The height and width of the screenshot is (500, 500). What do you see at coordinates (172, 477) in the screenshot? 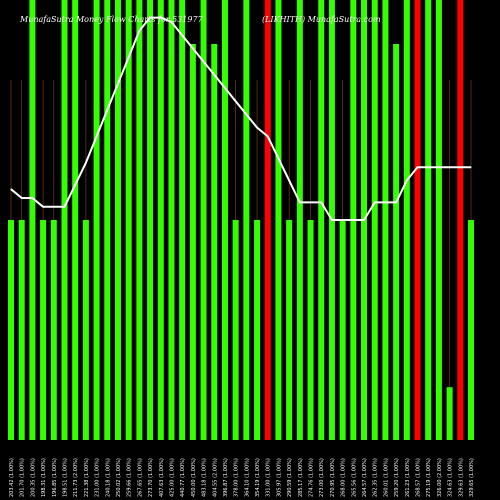
I see `x-tick-label: 425.00 (1.00%)` at bounding box center [172, 477].